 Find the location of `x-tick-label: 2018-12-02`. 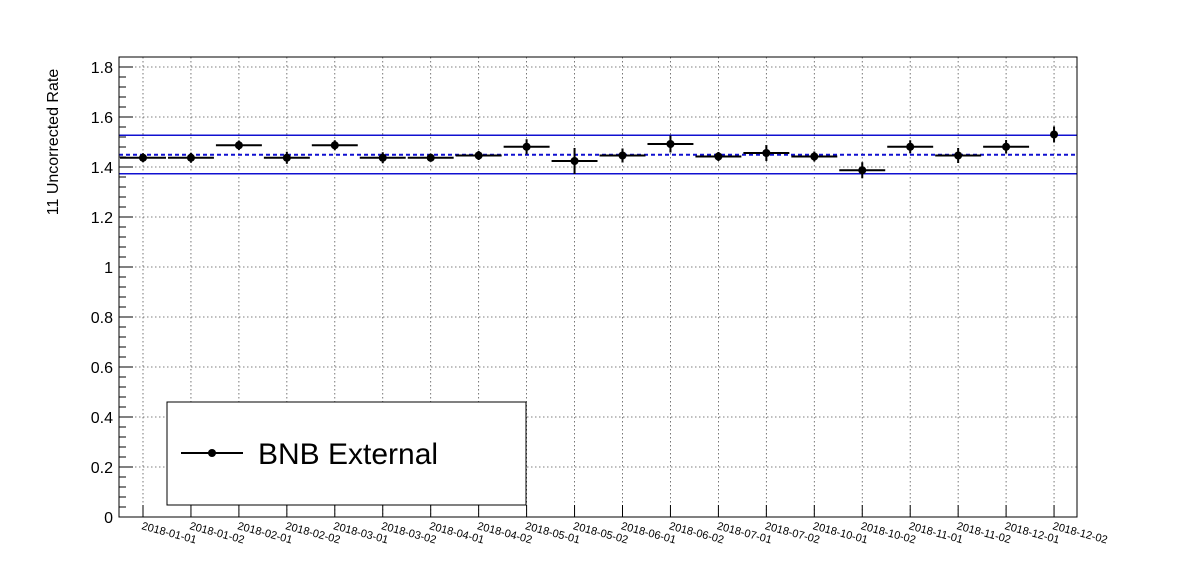

x-tick-label: 2018-12-02 is located at coordinates (1079, 533).